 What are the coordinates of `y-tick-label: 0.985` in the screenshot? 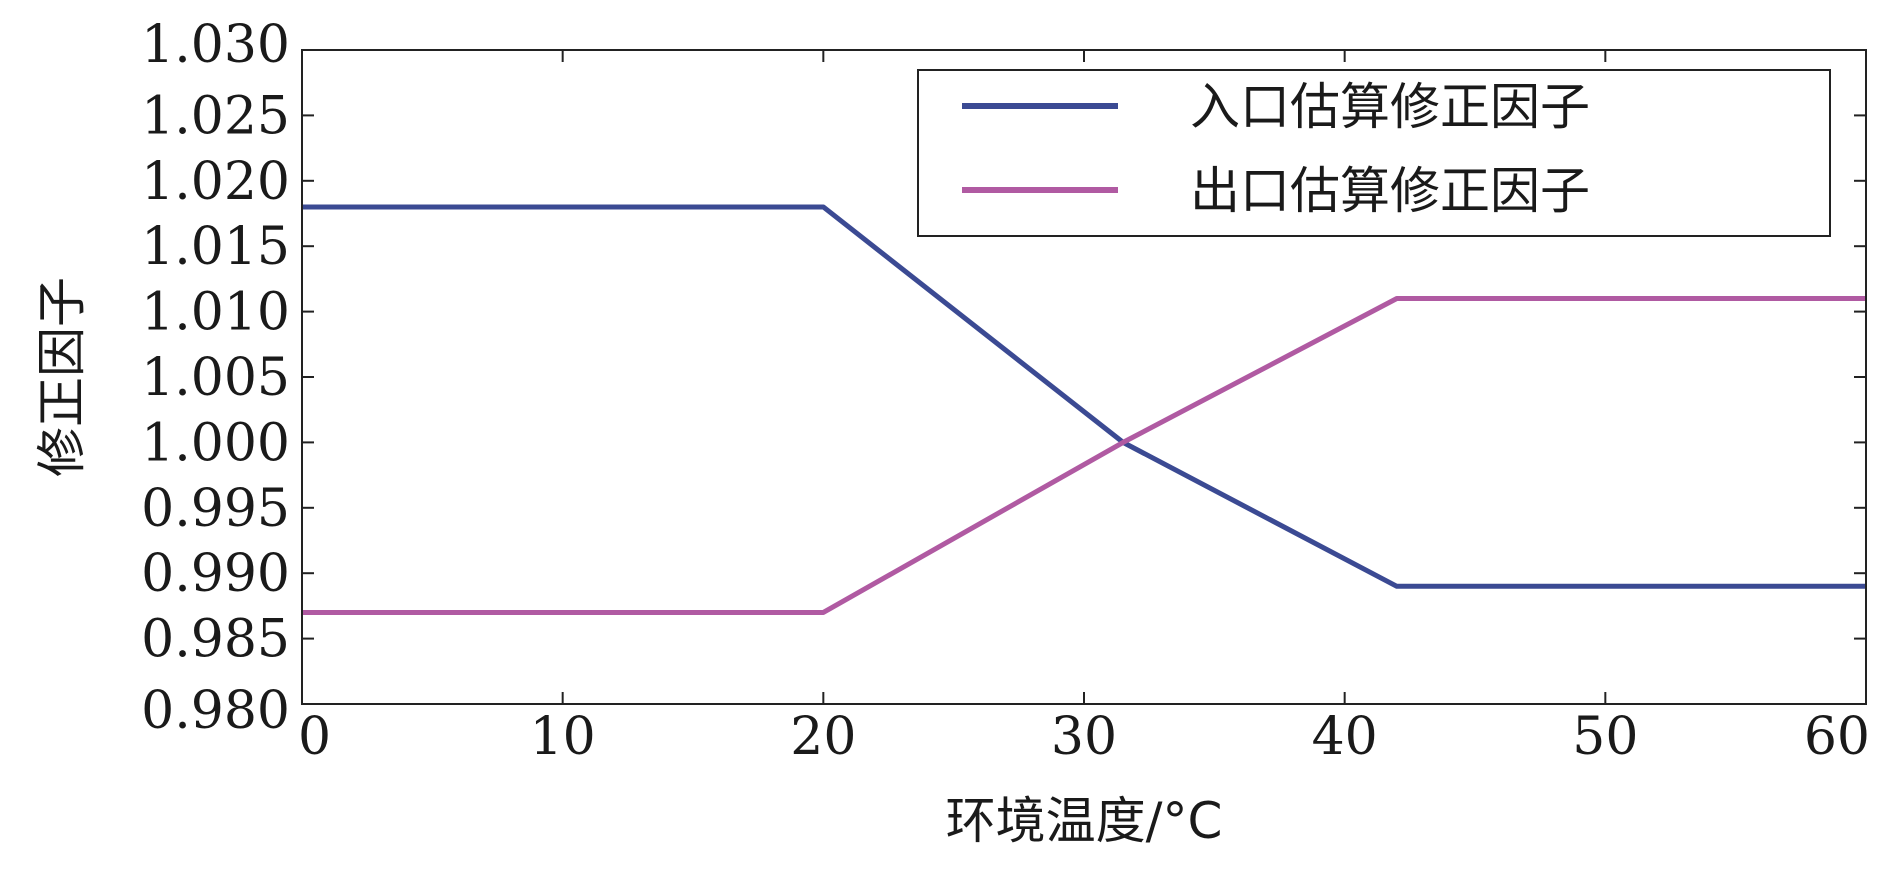 It's located at (215, 640).